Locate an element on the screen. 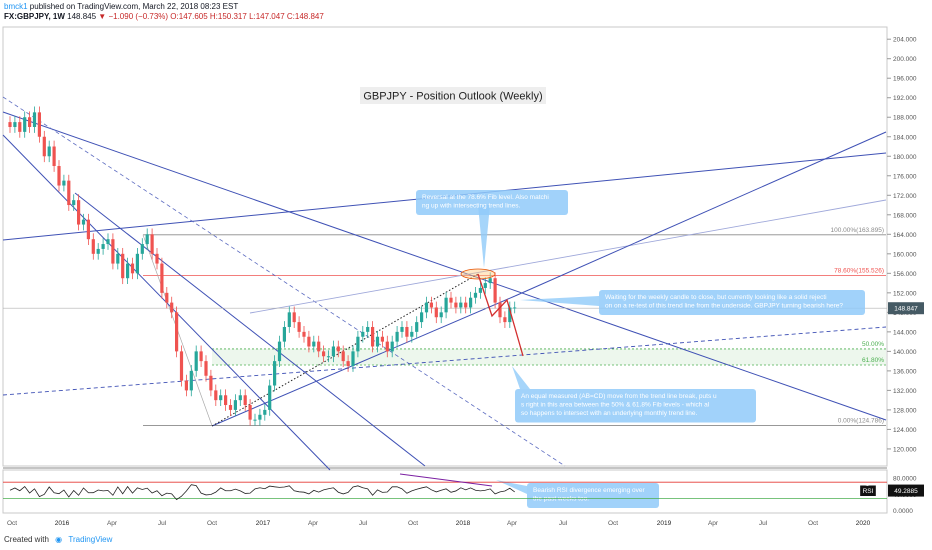 The image size is (932, 550). rejection-callout-box is located at coordinates (732, 302).